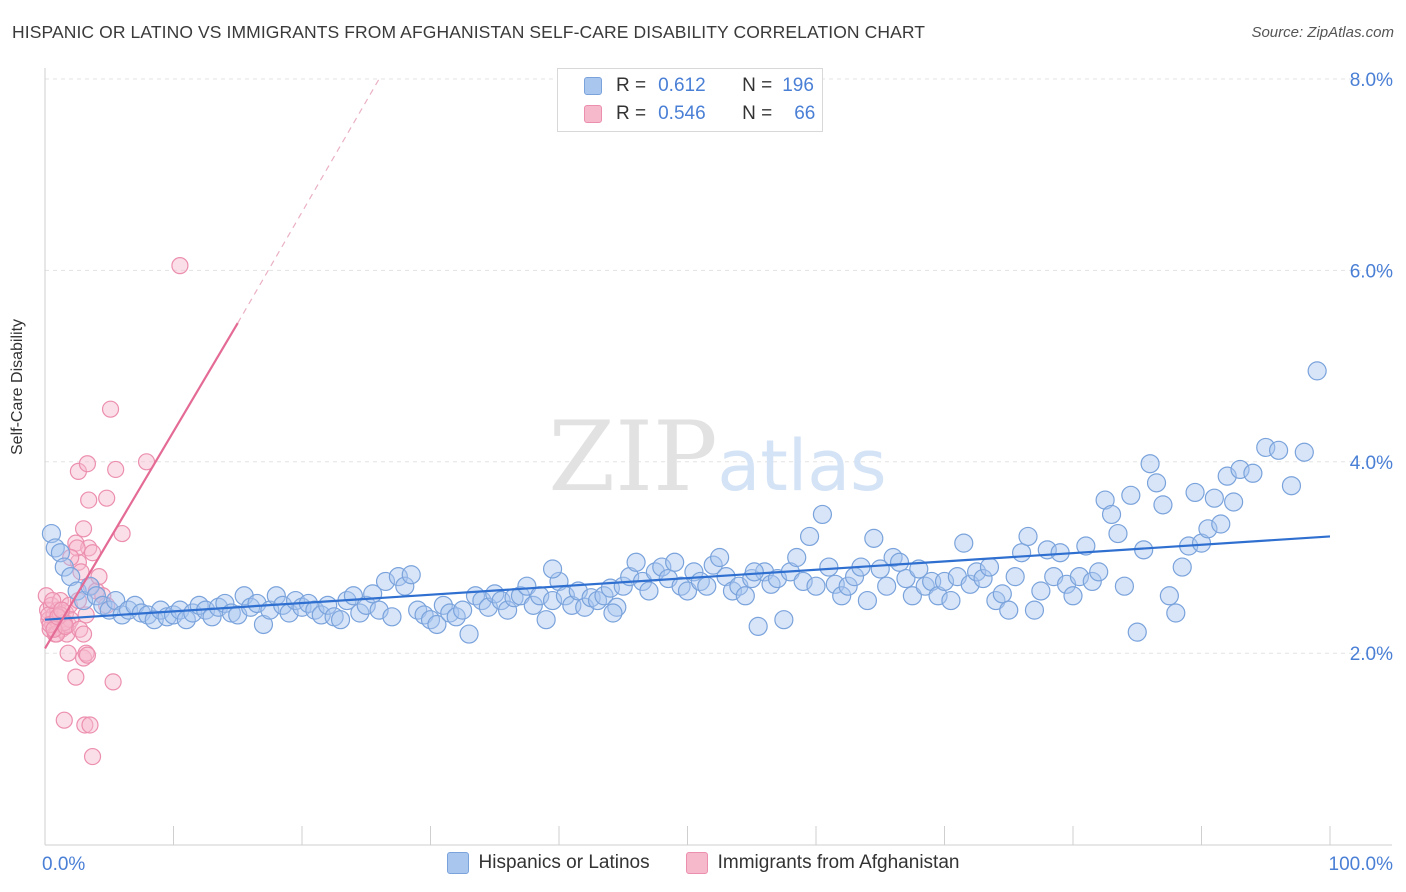  What do you see at coordinates (17, 386) in the screenshot?
I see `y-axis-label: Self-Care Disability` at bounding box center [17, 386].